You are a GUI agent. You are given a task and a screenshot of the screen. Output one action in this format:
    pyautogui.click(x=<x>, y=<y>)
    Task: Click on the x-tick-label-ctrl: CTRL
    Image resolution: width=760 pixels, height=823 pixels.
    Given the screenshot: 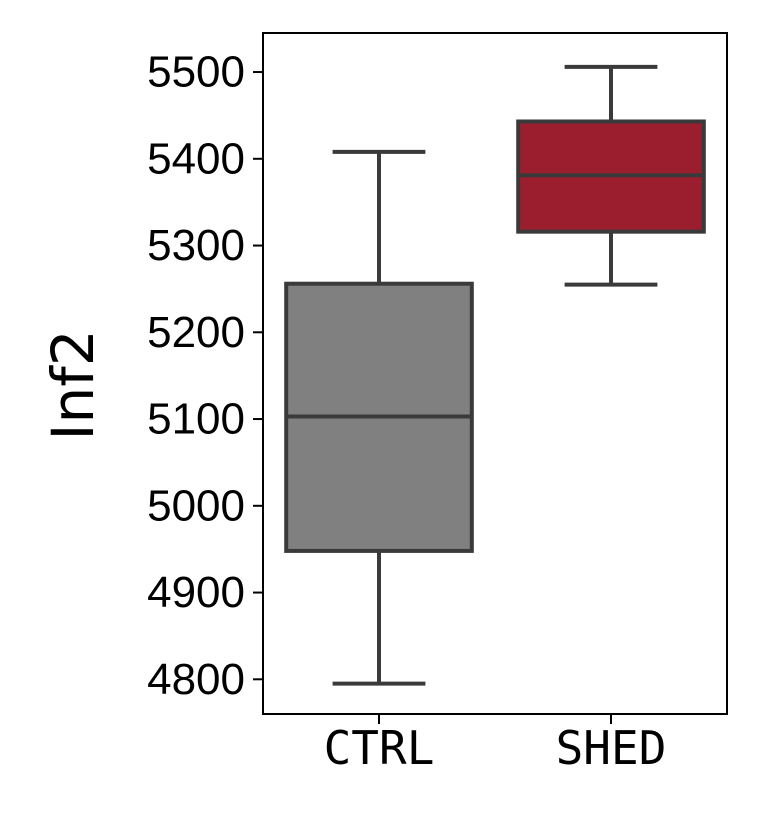 What is the action you would take?
    pyautogui.click(x=379, y=748)
    